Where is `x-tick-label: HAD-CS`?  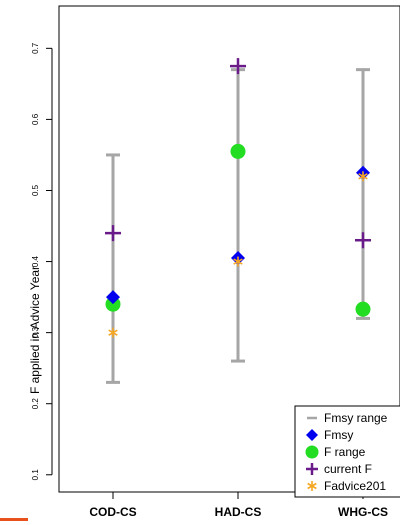
x-tick-label: HAD-CS is located at coordinates (238, 512).